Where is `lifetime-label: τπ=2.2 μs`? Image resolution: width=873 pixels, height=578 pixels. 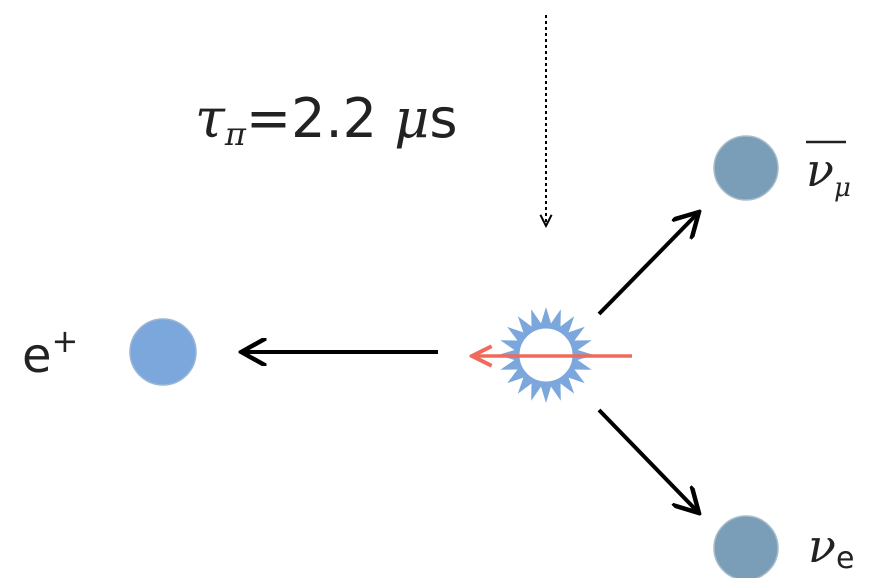
lifetime-label: τπ=2.2 μs is located at coordinates (326, 120).